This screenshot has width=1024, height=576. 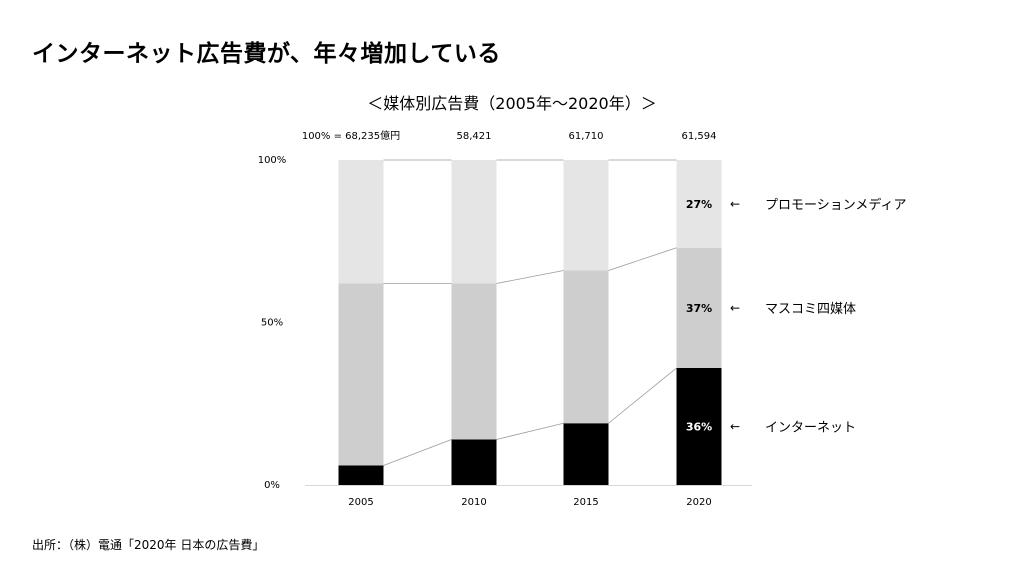 I want to click on total-label: 100% = 68,235億円, so click(x=351, y=135).